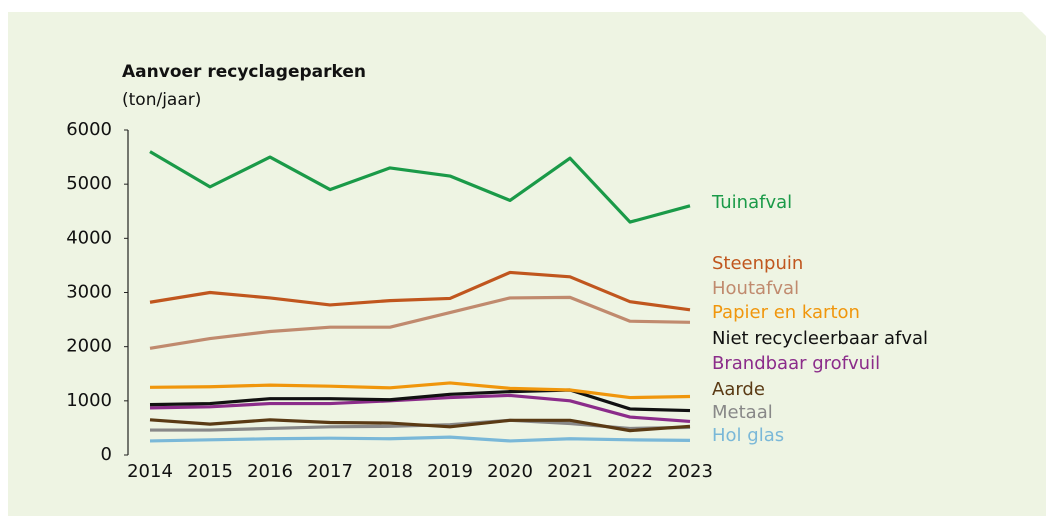 This screenshot has height=519, width=1052. What do you see at coordinates (757, 263) in the screenshot?
I see `legend-label: Steenpuin` at bounding box center [757, 263].